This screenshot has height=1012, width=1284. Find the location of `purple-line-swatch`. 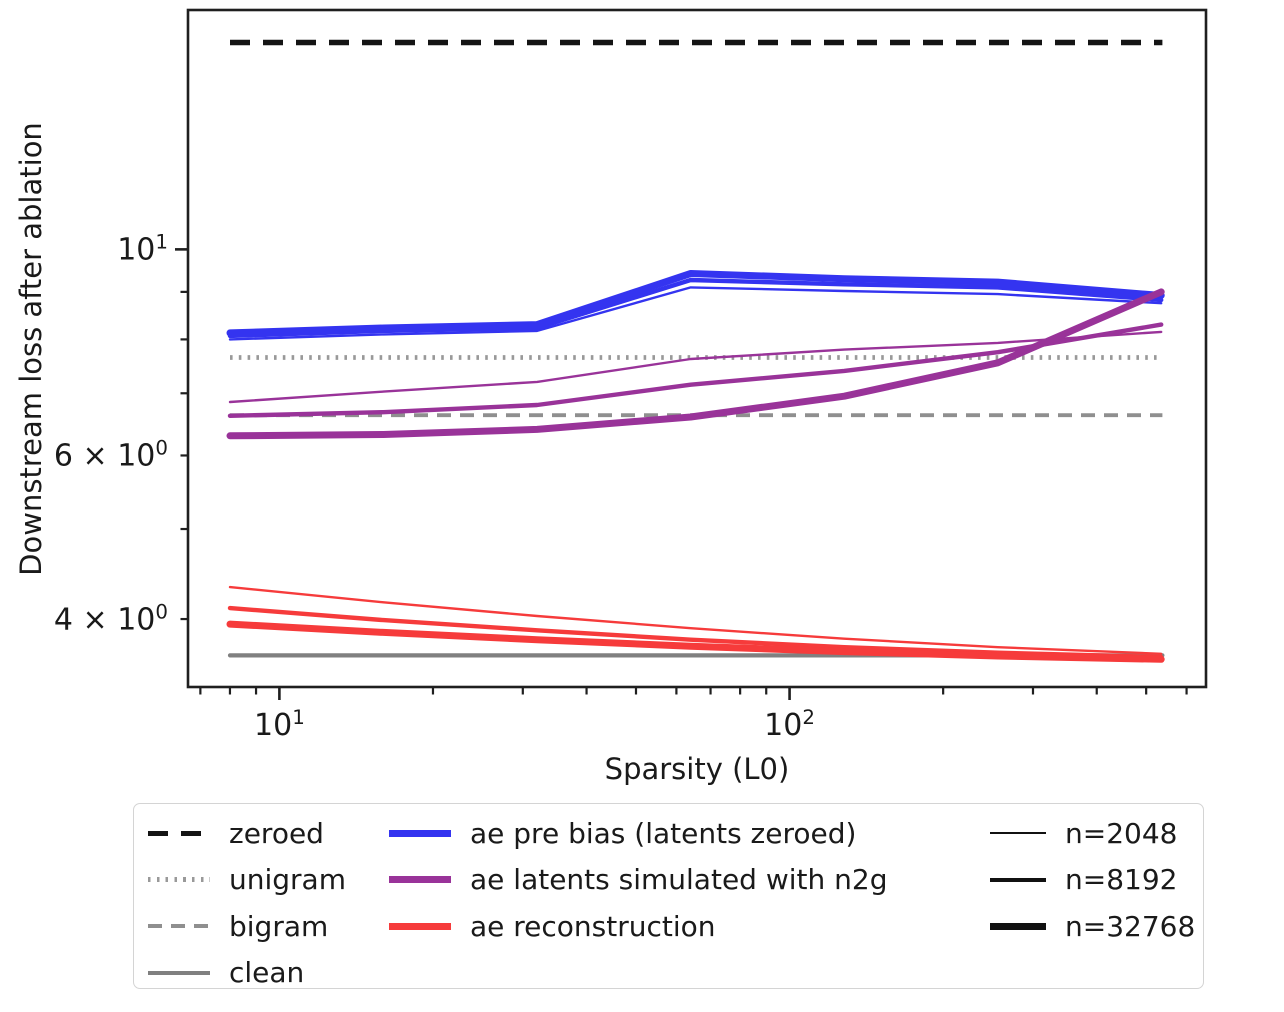

purple-line-swatch is located at coordinates (420, 880).